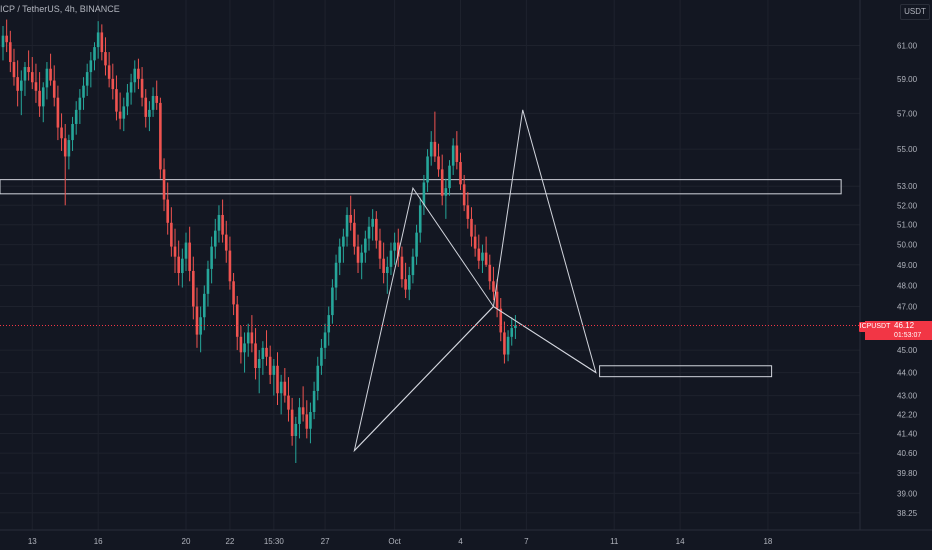 Image resolution: width=932 pixels, height=550 pixels. I want to click on time-axis, so click(466, 540).